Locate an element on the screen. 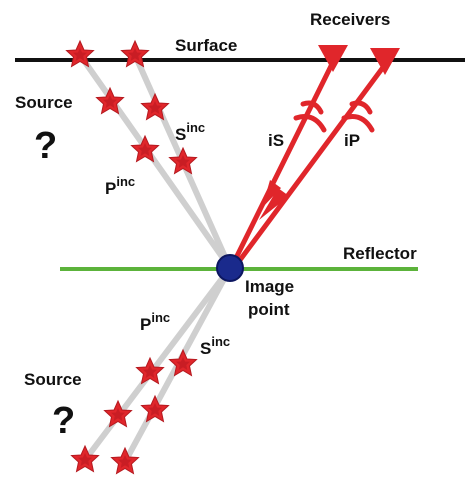 Image resolution: width=465 pixels, height=483 pixels. label: point is located at coordinates (269, 309).